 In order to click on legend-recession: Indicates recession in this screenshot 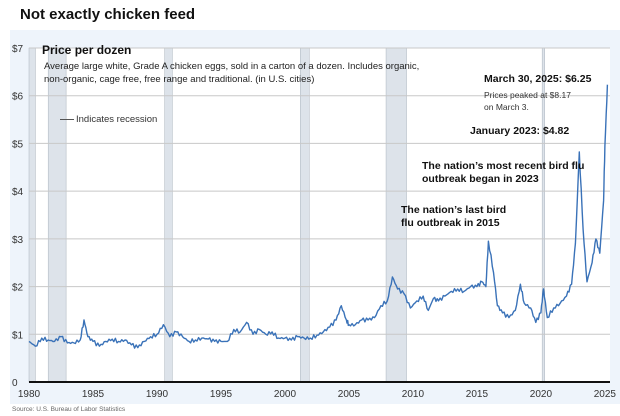, I will do `click(108, 120)`.